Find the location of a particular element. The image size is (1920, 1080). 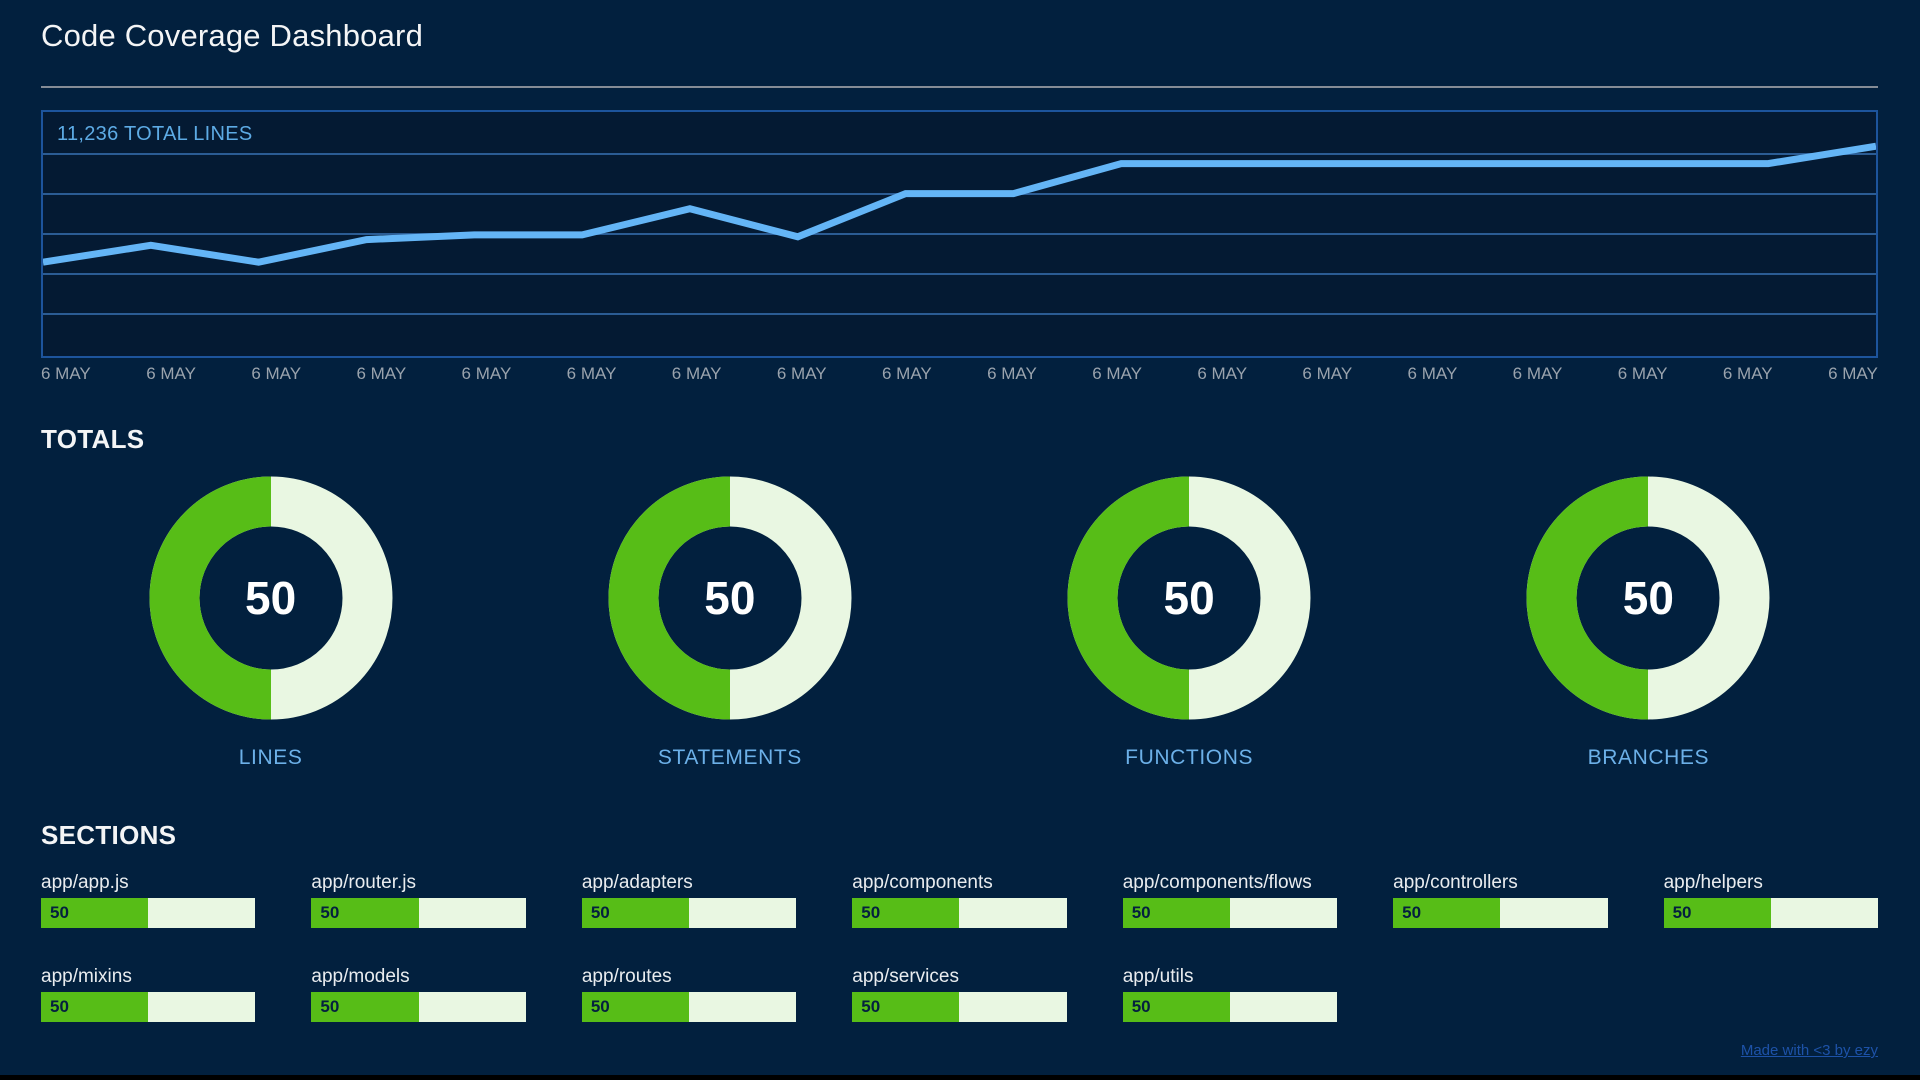

footer-credit-link: Made with <3 by ezy is located at coordinates (1809, 1050).